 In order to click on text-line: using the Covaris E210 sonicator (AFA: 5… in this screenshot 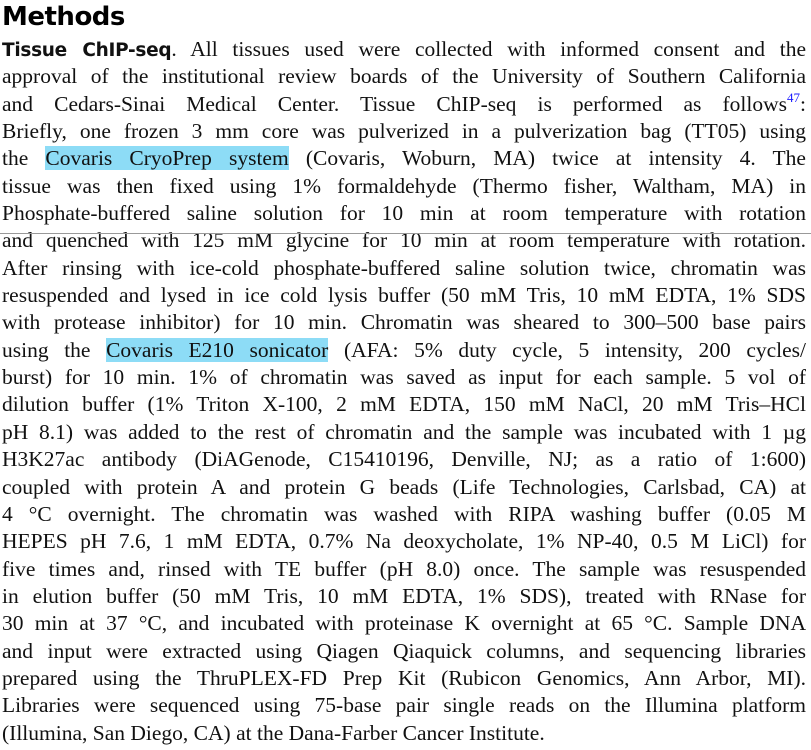, I will do `click(404, 350)`.